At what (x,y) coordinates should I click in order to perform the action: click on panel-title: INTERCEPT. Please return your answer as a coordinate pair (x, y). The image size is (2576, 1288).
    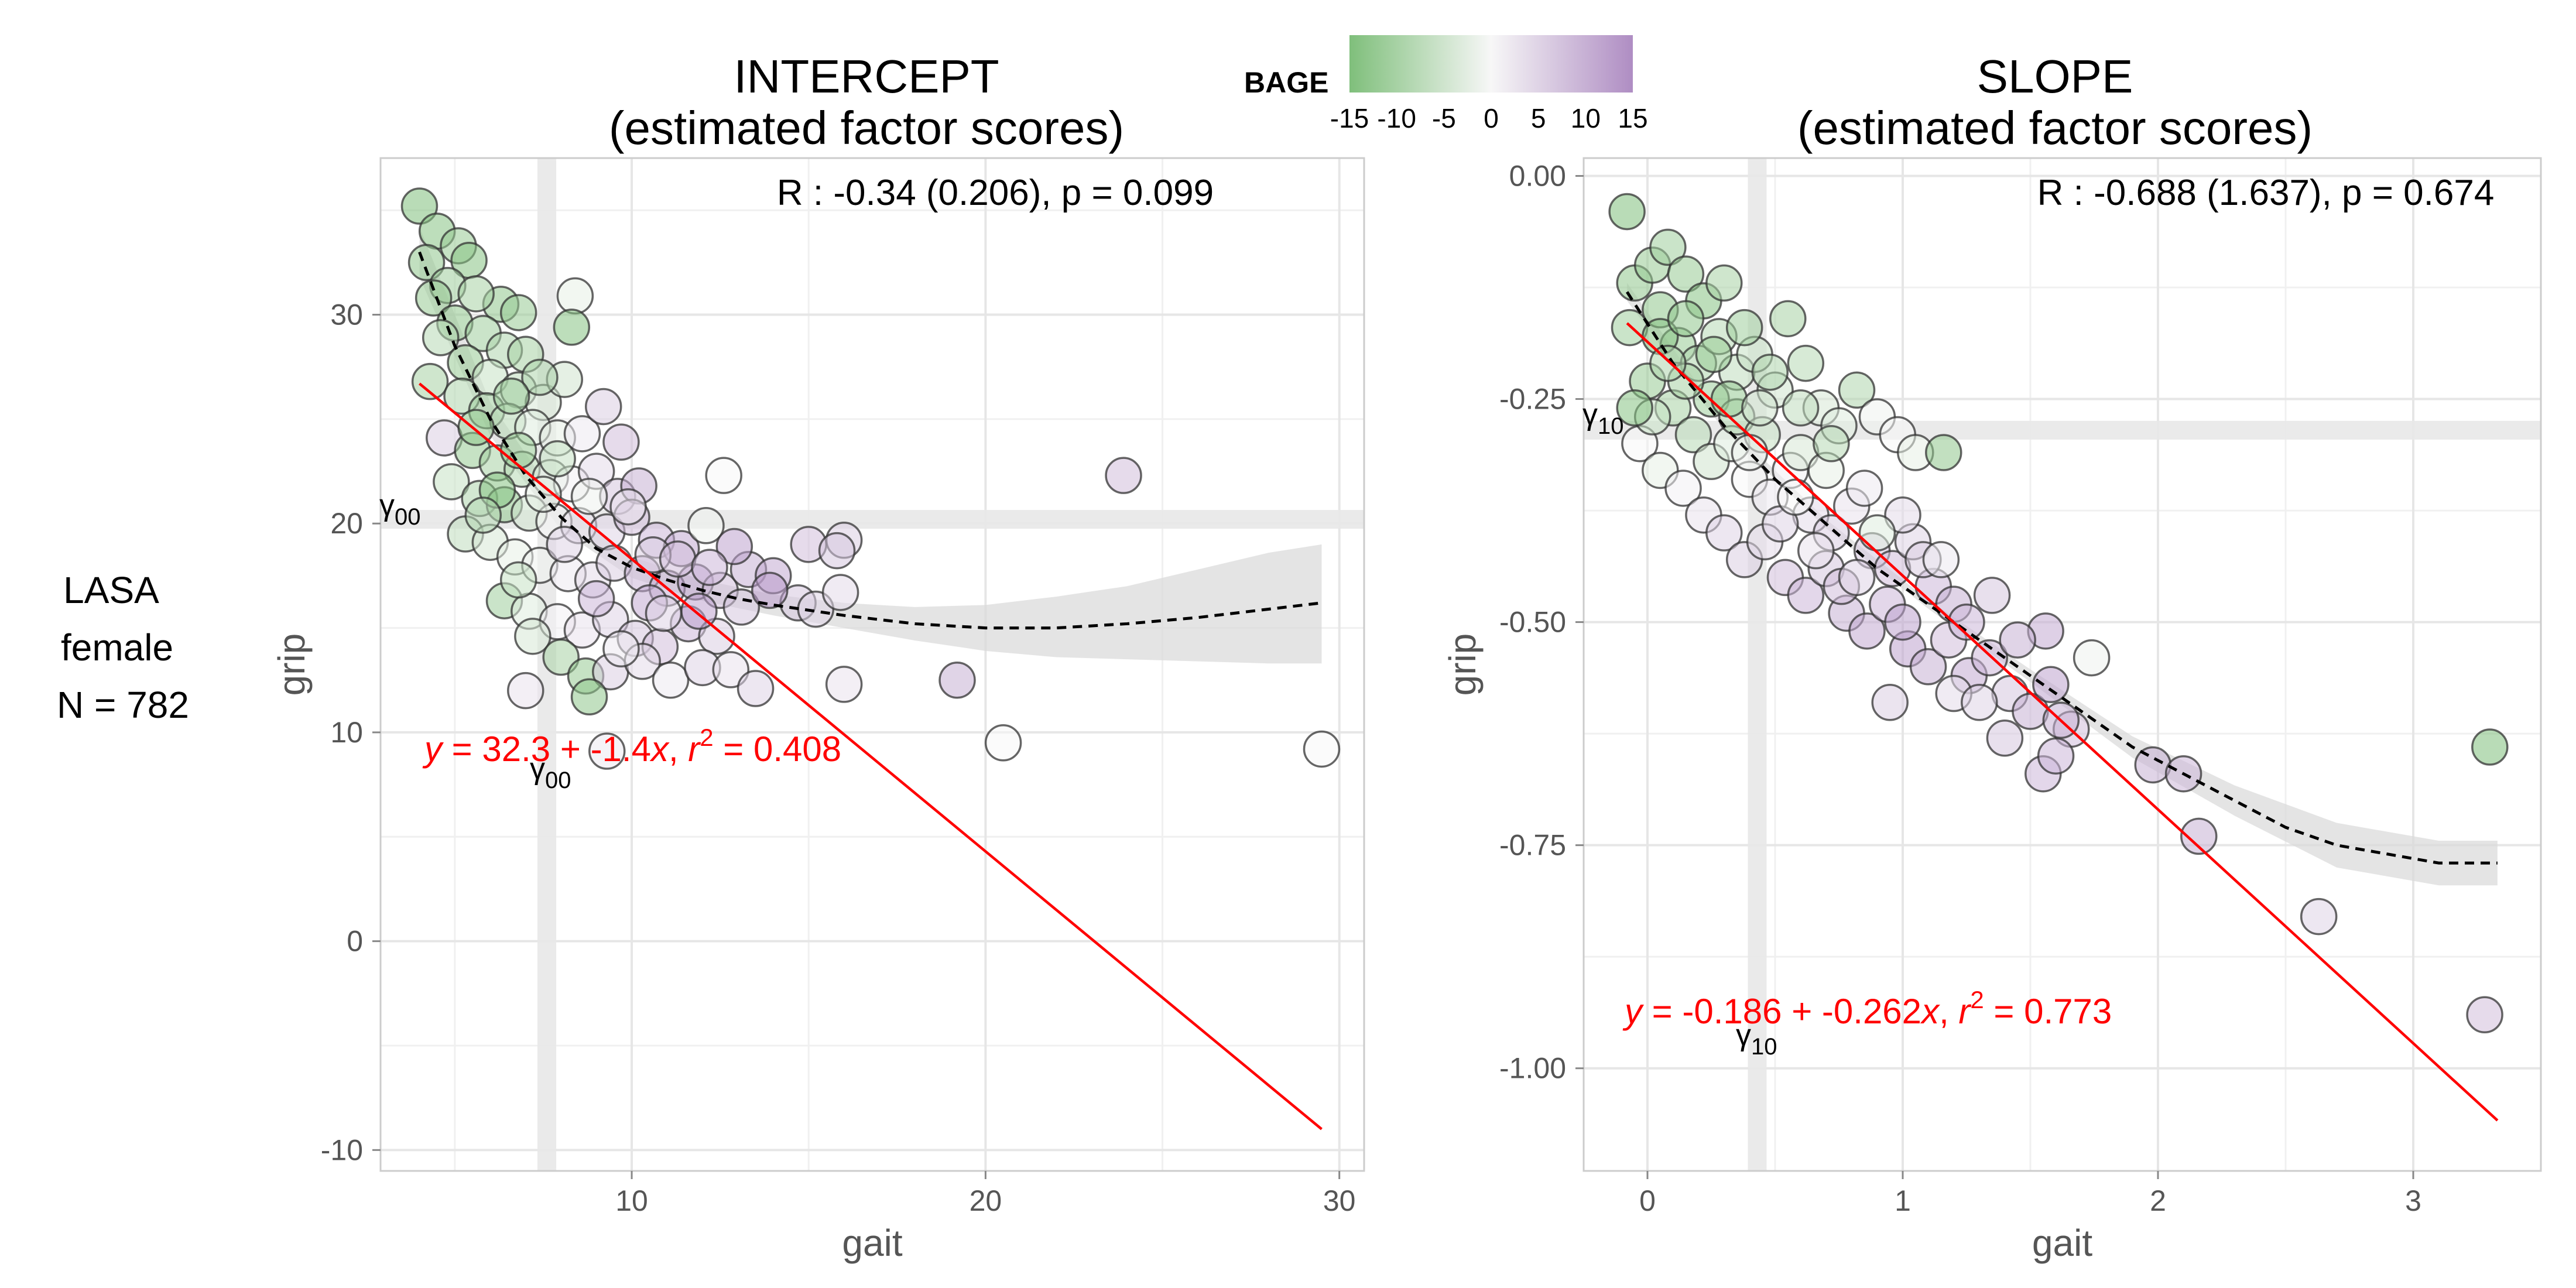
    Looking at the image, I should click on (866, 76).